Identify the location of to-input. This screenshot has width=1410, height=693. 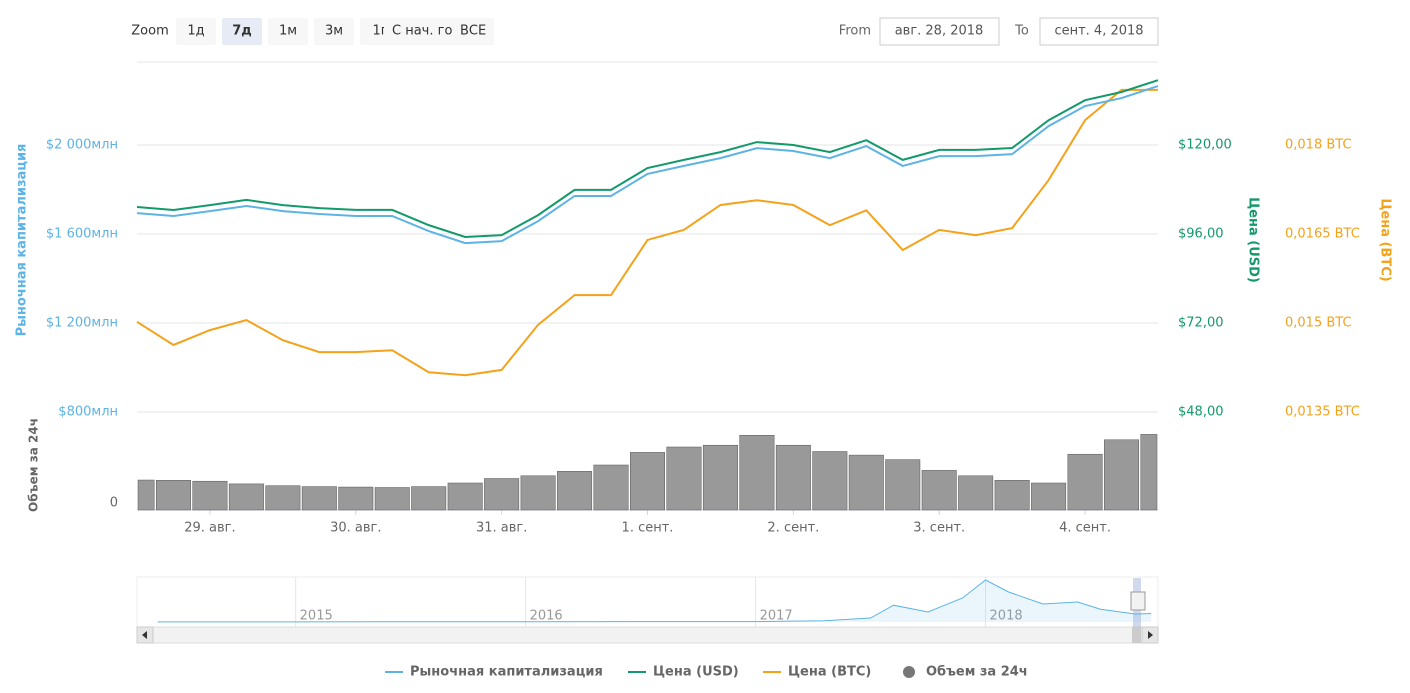
(1099, 31).